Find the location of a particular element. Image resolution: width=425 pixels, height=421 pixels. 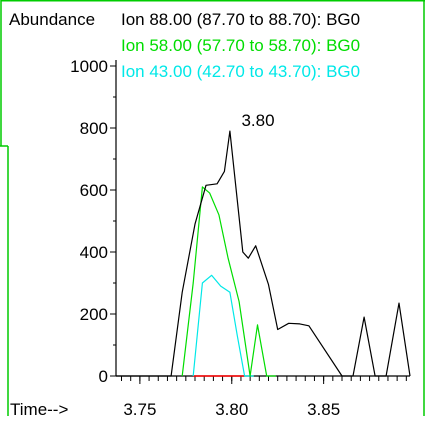

x-axis-title: Time--> is located at coordinates (39, 408).